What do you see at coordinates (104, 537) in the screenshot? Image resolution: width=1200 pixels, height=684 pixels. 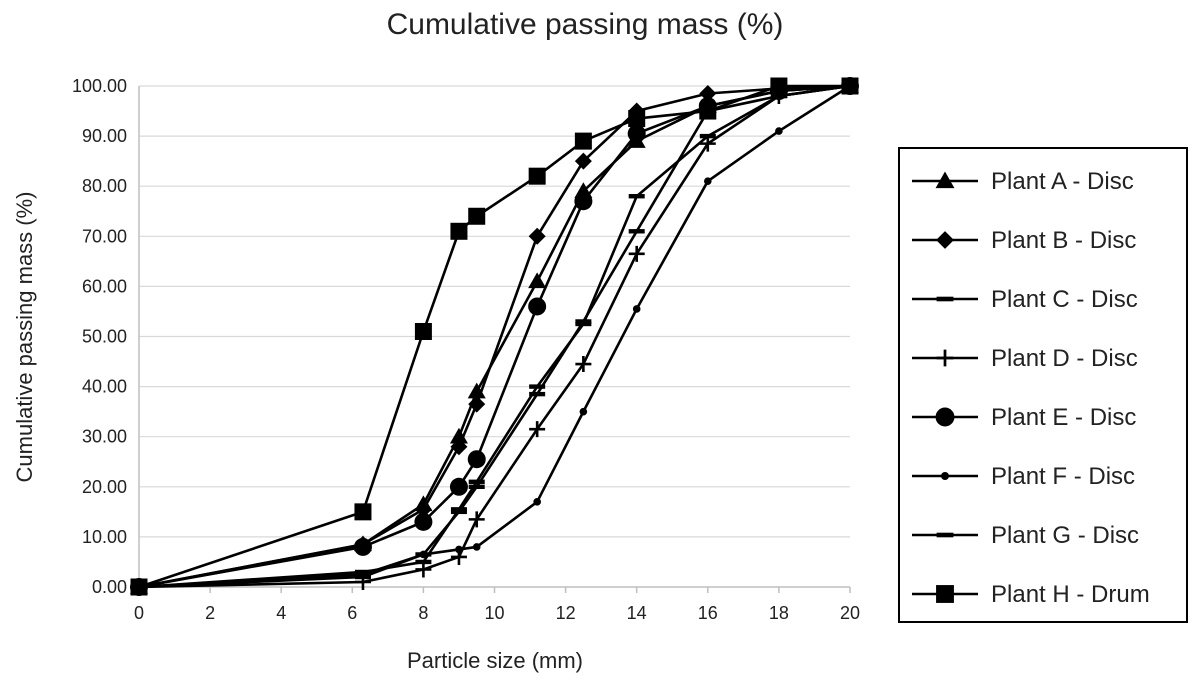 I see `y-tick-label-1: 10.00` at bounding box center [104, 537].